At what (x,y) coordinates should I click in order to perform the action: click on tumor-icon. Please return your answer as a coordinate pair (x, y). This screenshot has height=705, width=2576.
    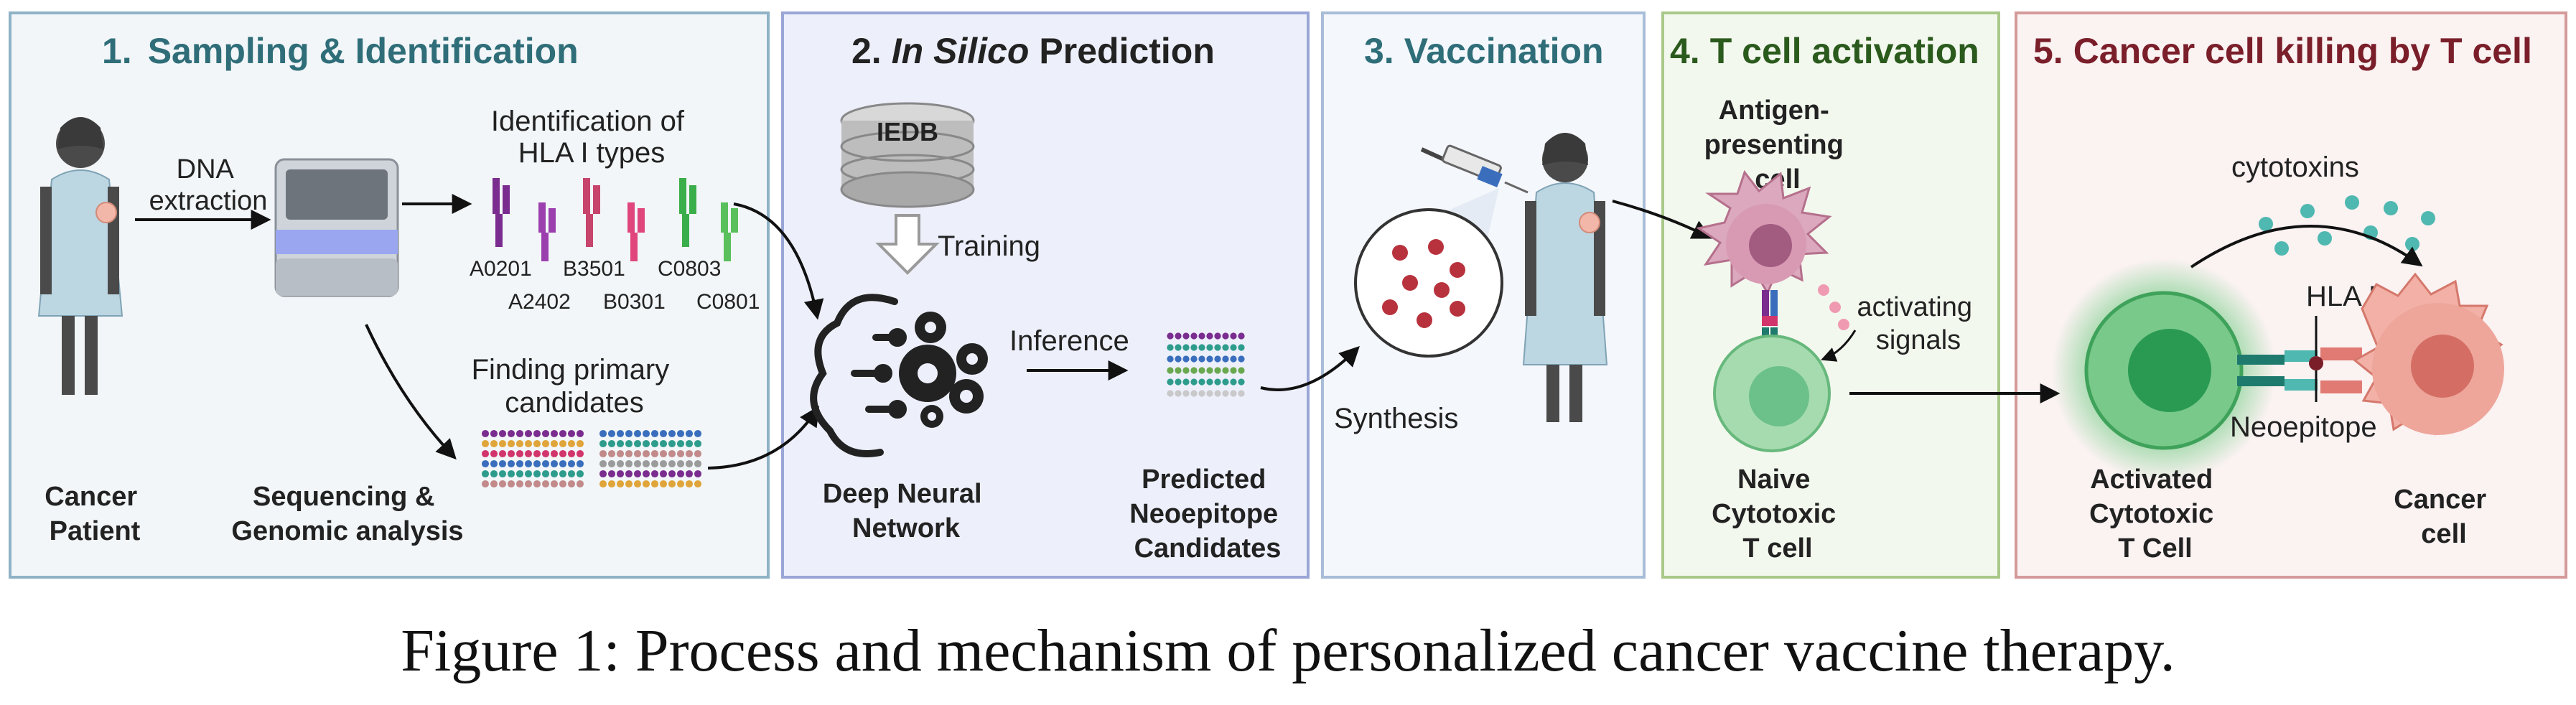
    Looking at the image, I should click on (106, 212).